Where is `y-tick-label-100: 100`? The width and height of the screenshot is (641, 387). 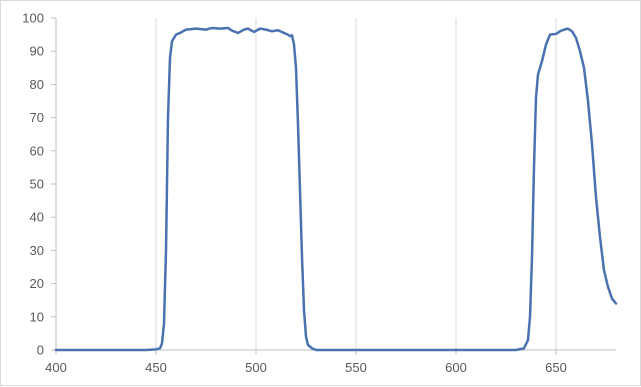 y-tick-label-100: 100 is located at coordinates (33, 18).